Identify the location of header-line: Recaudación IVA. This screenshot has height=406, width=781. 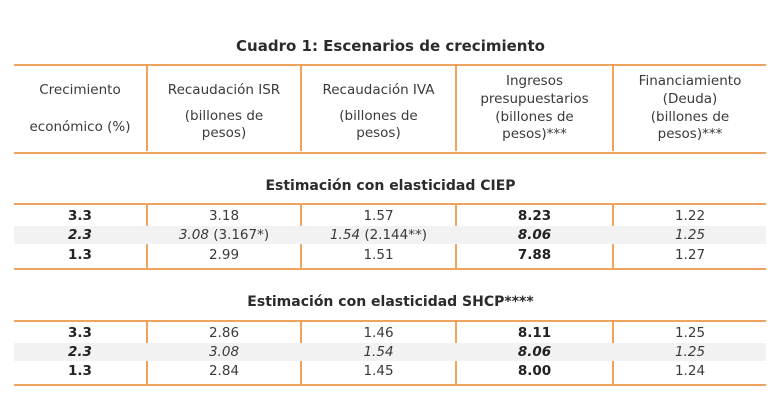
(378, 90).